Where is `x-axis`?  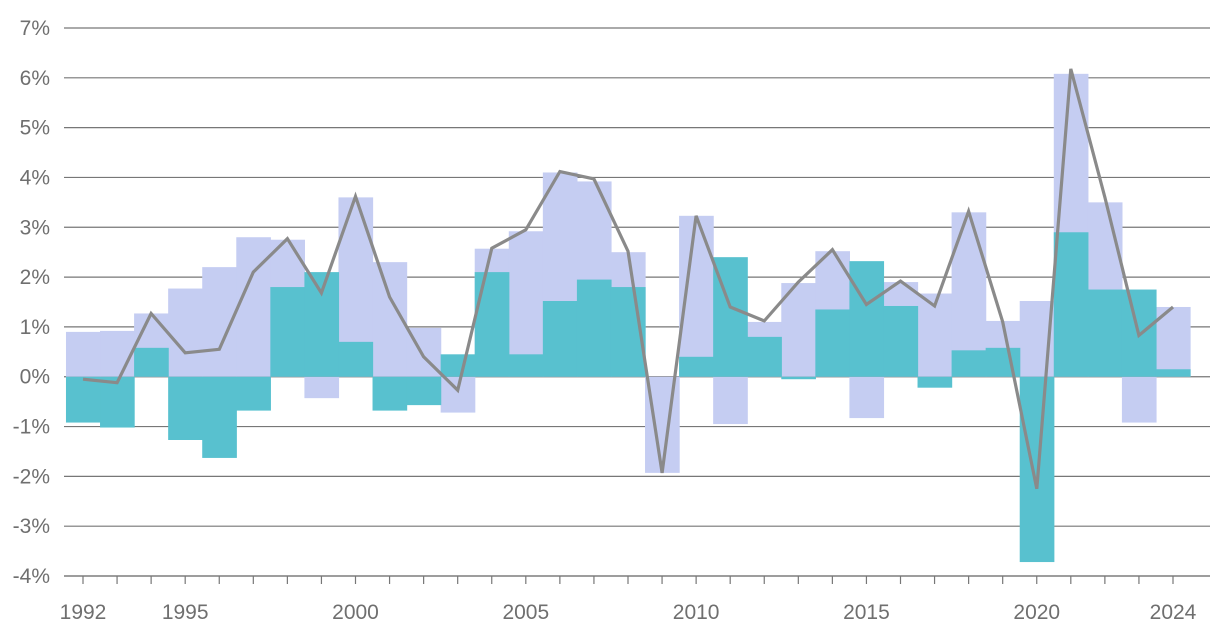 x-axis is located at coordinates (637, 579).